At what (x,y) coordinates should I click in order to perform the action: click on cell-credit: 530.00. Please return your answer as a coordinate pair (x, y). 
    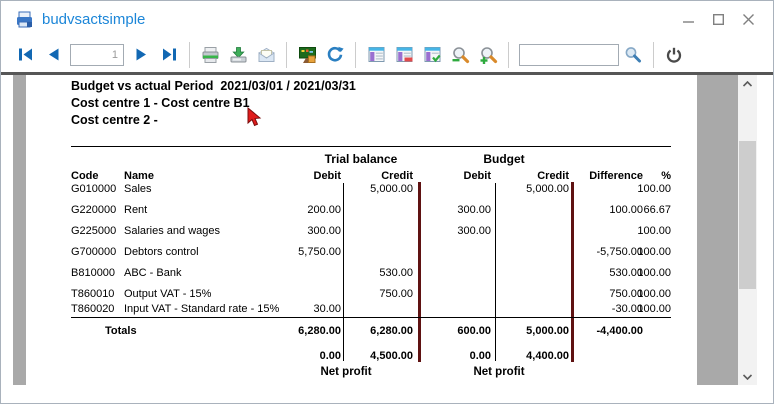
    Looking at the image, I should click on (396, 273).